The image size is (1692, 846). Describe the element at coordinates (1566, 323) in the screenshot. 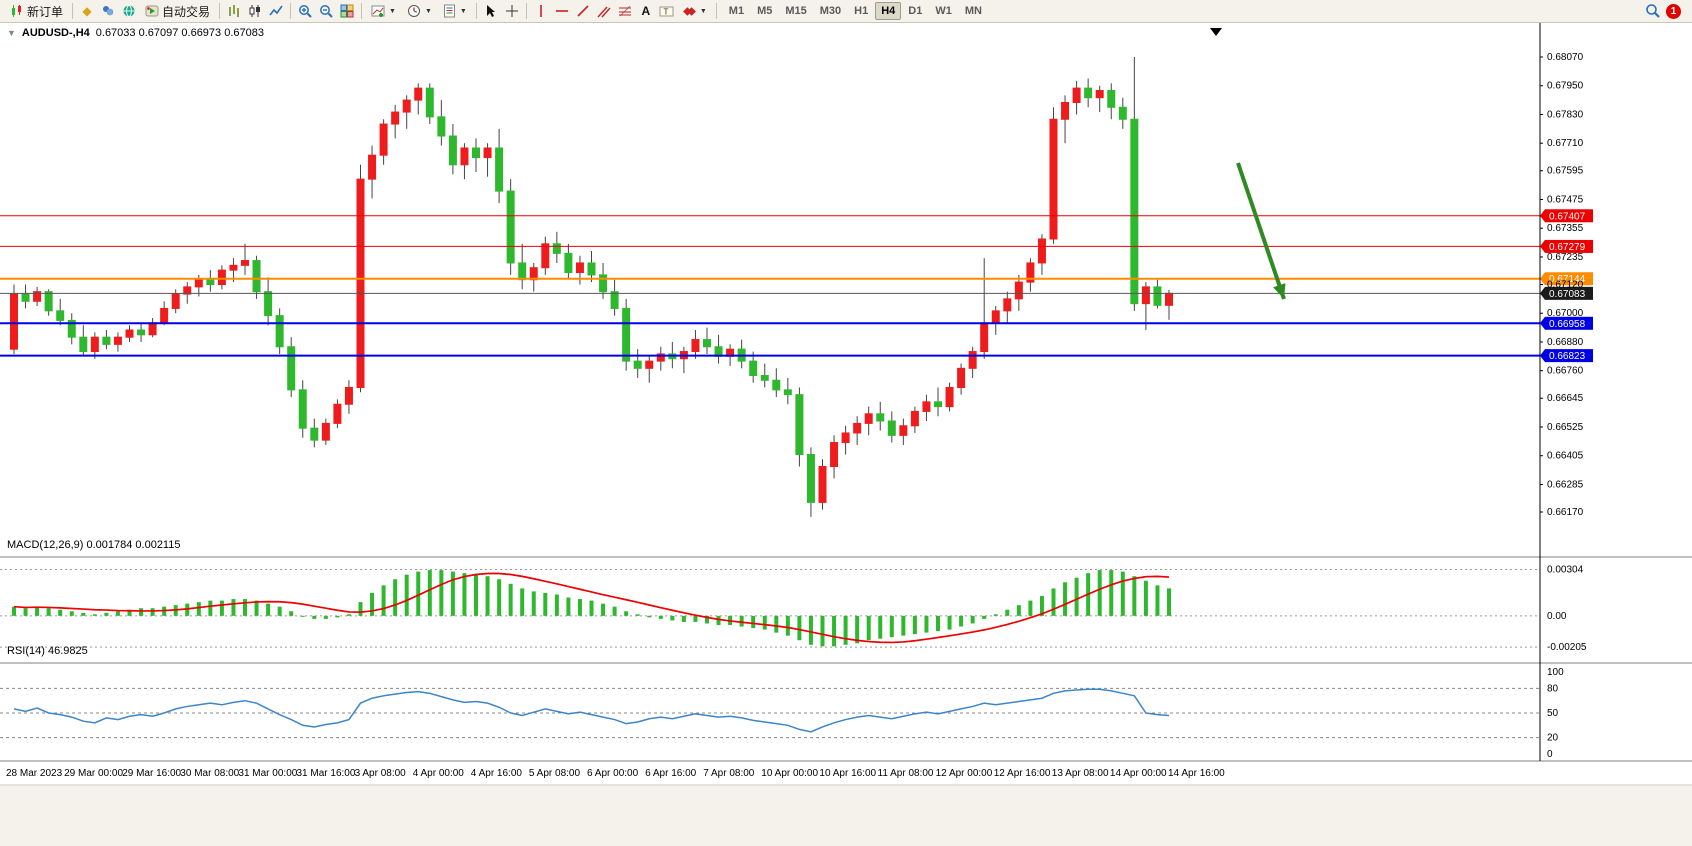

I see `price-tag: 0.66958` at that location.